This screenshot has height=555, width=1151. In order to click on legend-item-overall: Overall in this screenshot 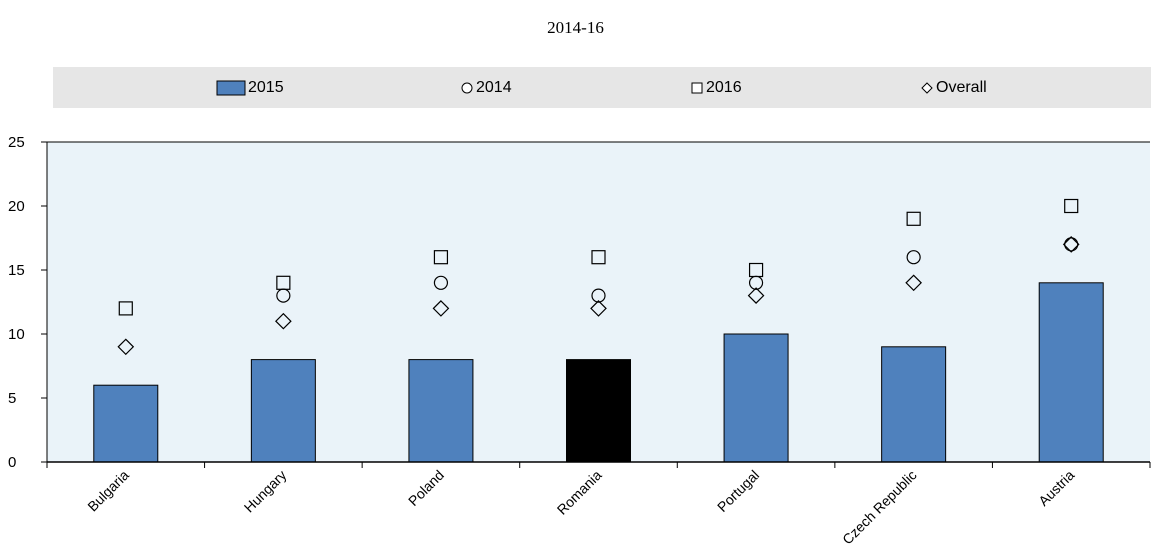, I will do `click(953, 87)`.